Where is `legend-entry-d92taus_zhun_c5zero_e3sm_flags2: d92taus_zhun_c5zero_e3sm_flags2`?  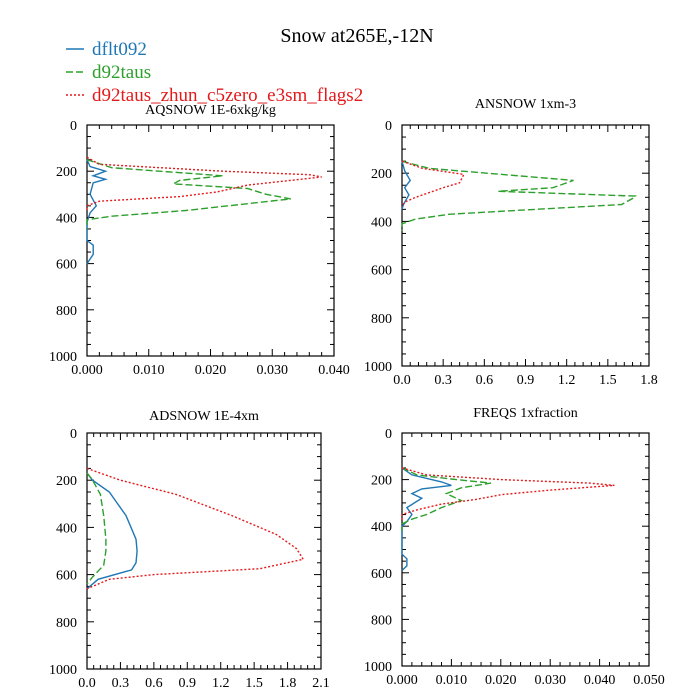
legend-entry-d92taus_zhun_c5zero_e3sm_flags2: d92taus_zhun_c5zero_e3sm_flags2 is located at coordinates (227, 95).